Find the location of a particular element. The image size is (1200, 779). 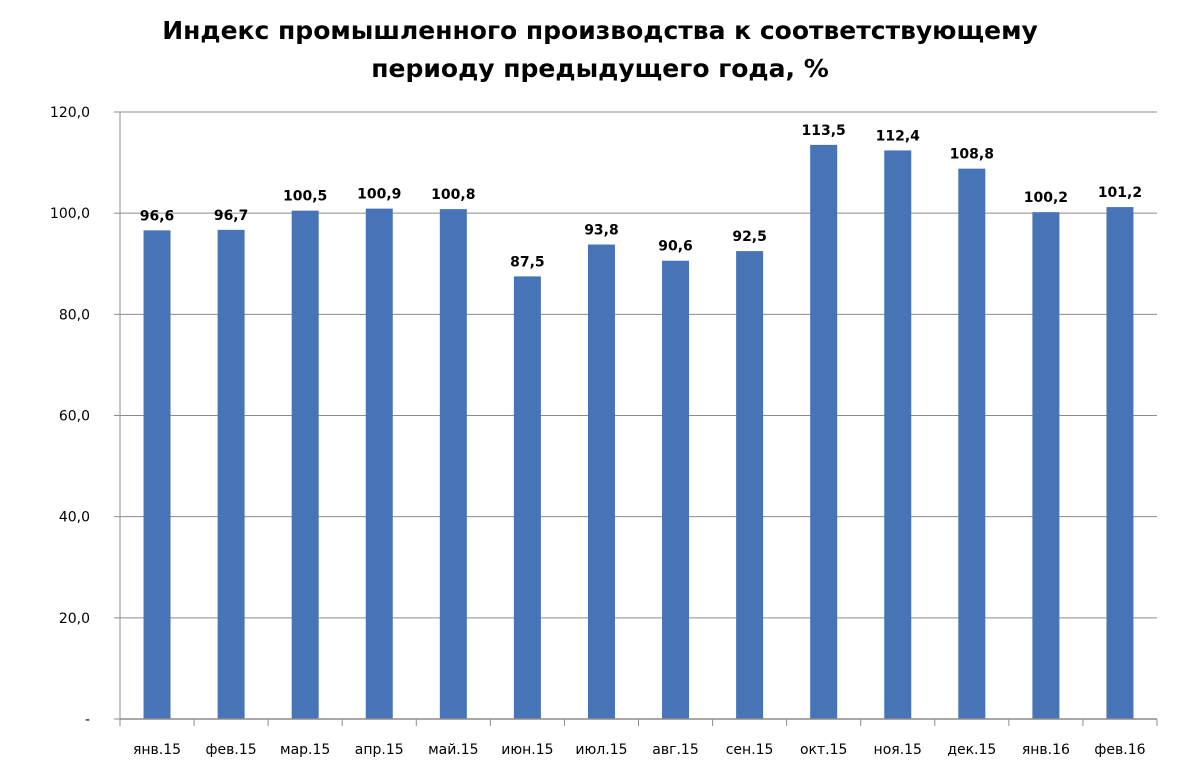

bar-сен.15 is located at coordinates (750, 485).